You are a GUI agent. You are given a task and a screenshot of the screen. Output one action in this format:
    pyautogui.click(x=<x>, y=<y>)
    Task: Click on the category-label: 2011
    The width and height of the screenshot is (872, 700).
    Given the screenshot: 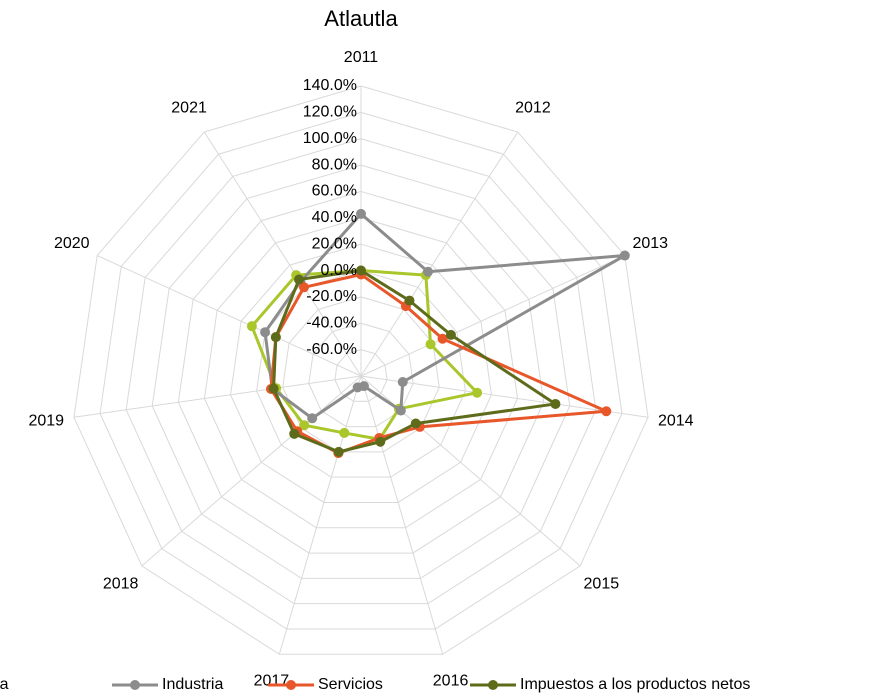 What is the action you would take?
    pyautogui.click(x=361, y=57)
    